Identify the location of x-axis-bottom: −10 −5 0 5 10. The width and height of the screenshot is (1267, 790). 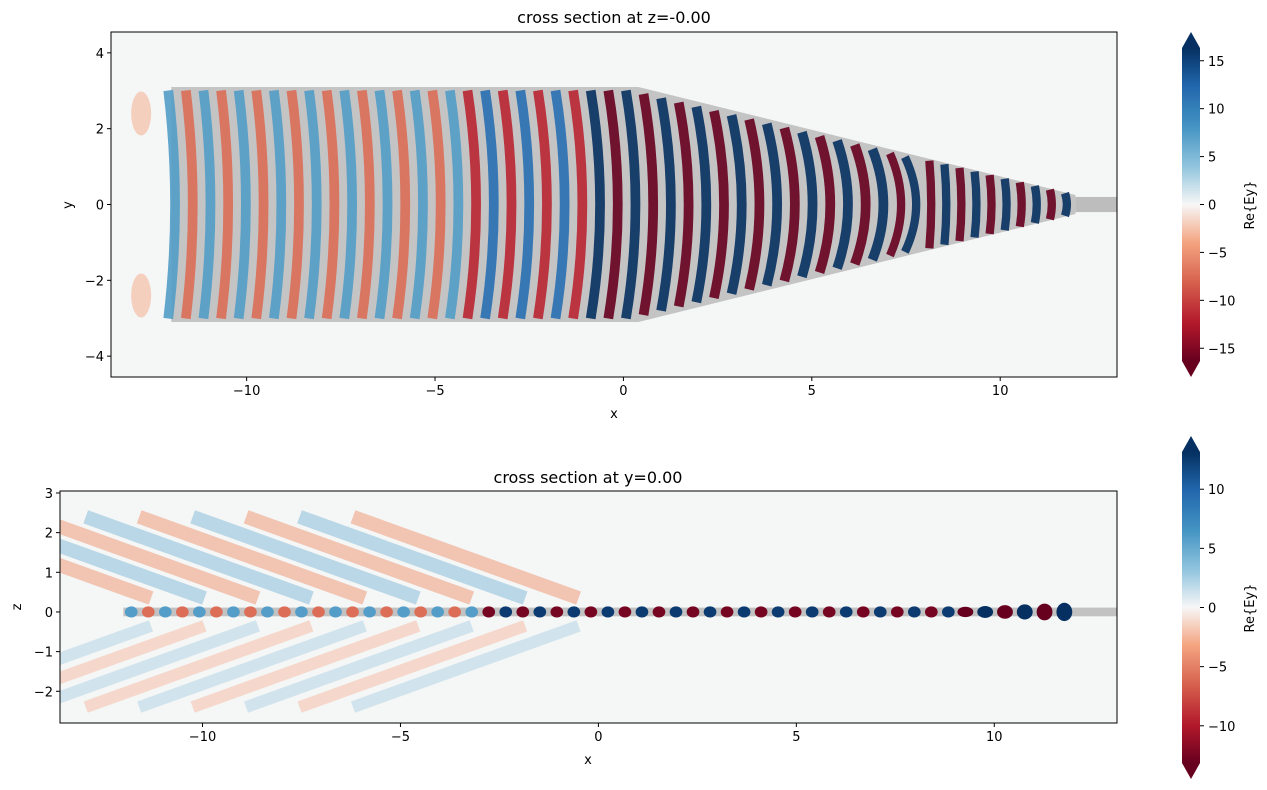
(596, 734).